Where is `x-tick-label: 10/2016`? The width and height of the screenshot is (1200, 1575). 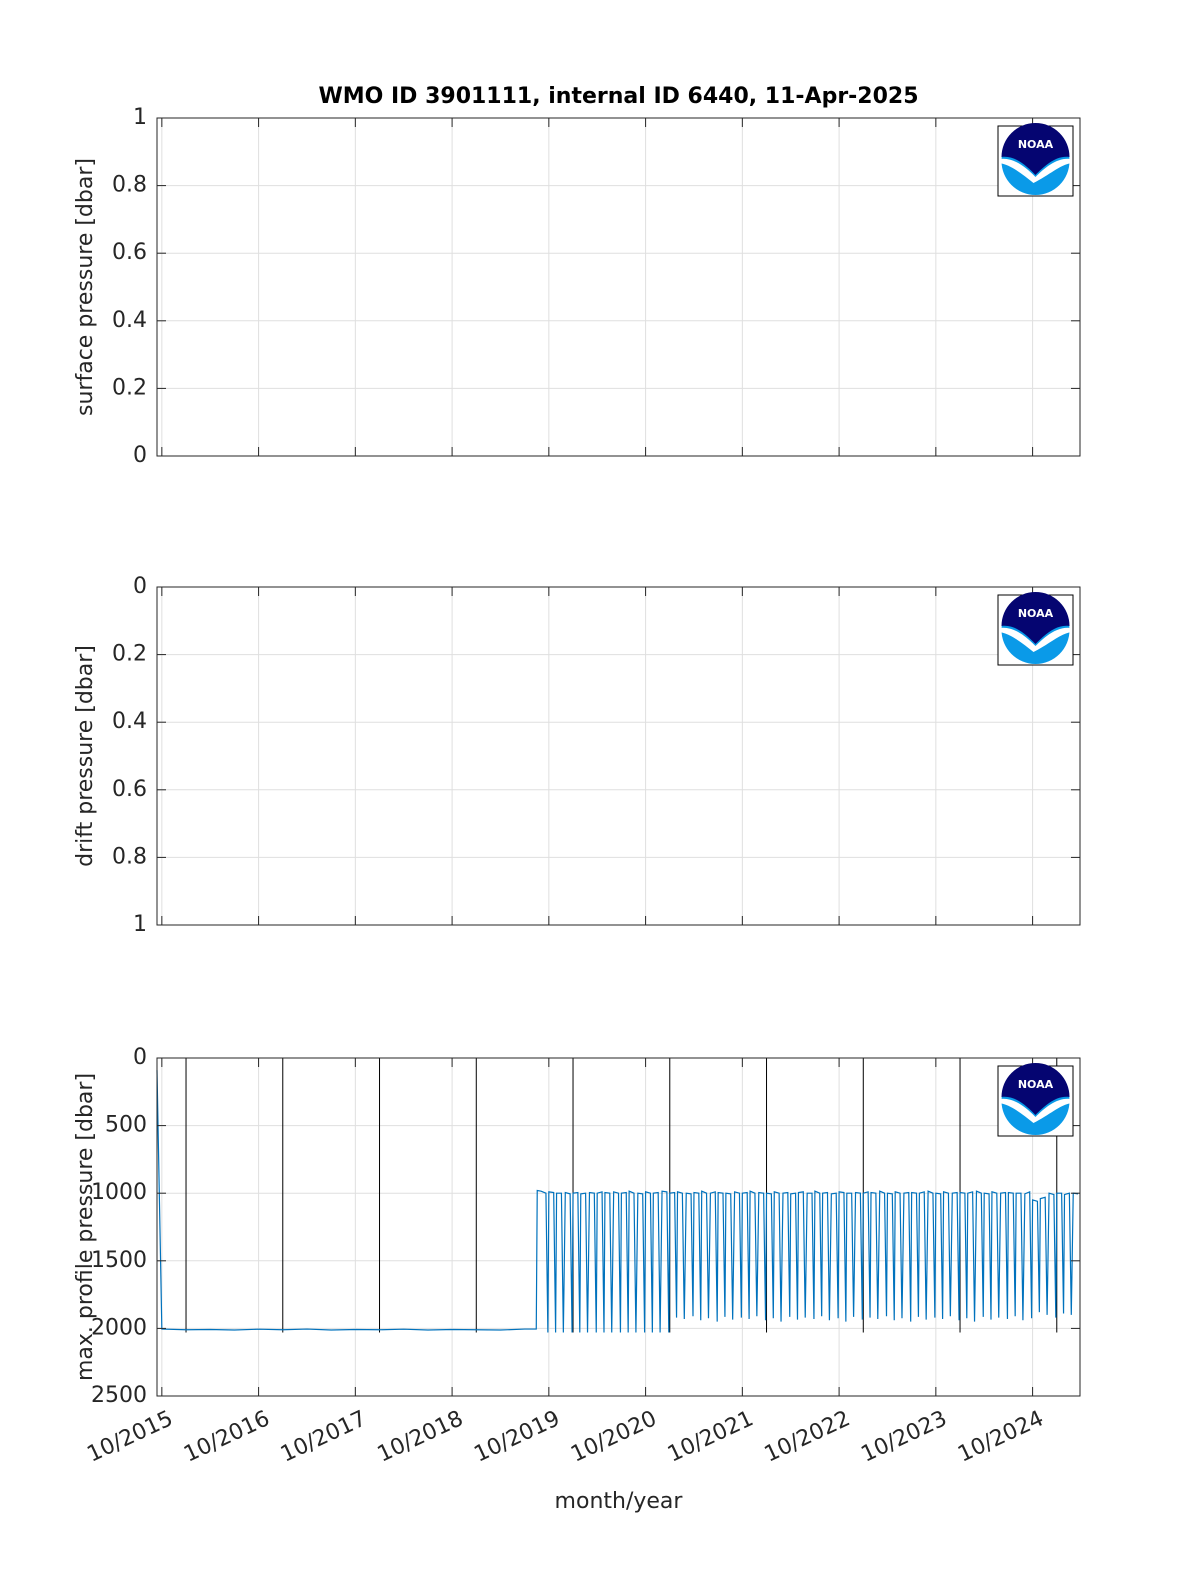 x-tick-label: 10/2016 is located at coordinates (226, 1436).